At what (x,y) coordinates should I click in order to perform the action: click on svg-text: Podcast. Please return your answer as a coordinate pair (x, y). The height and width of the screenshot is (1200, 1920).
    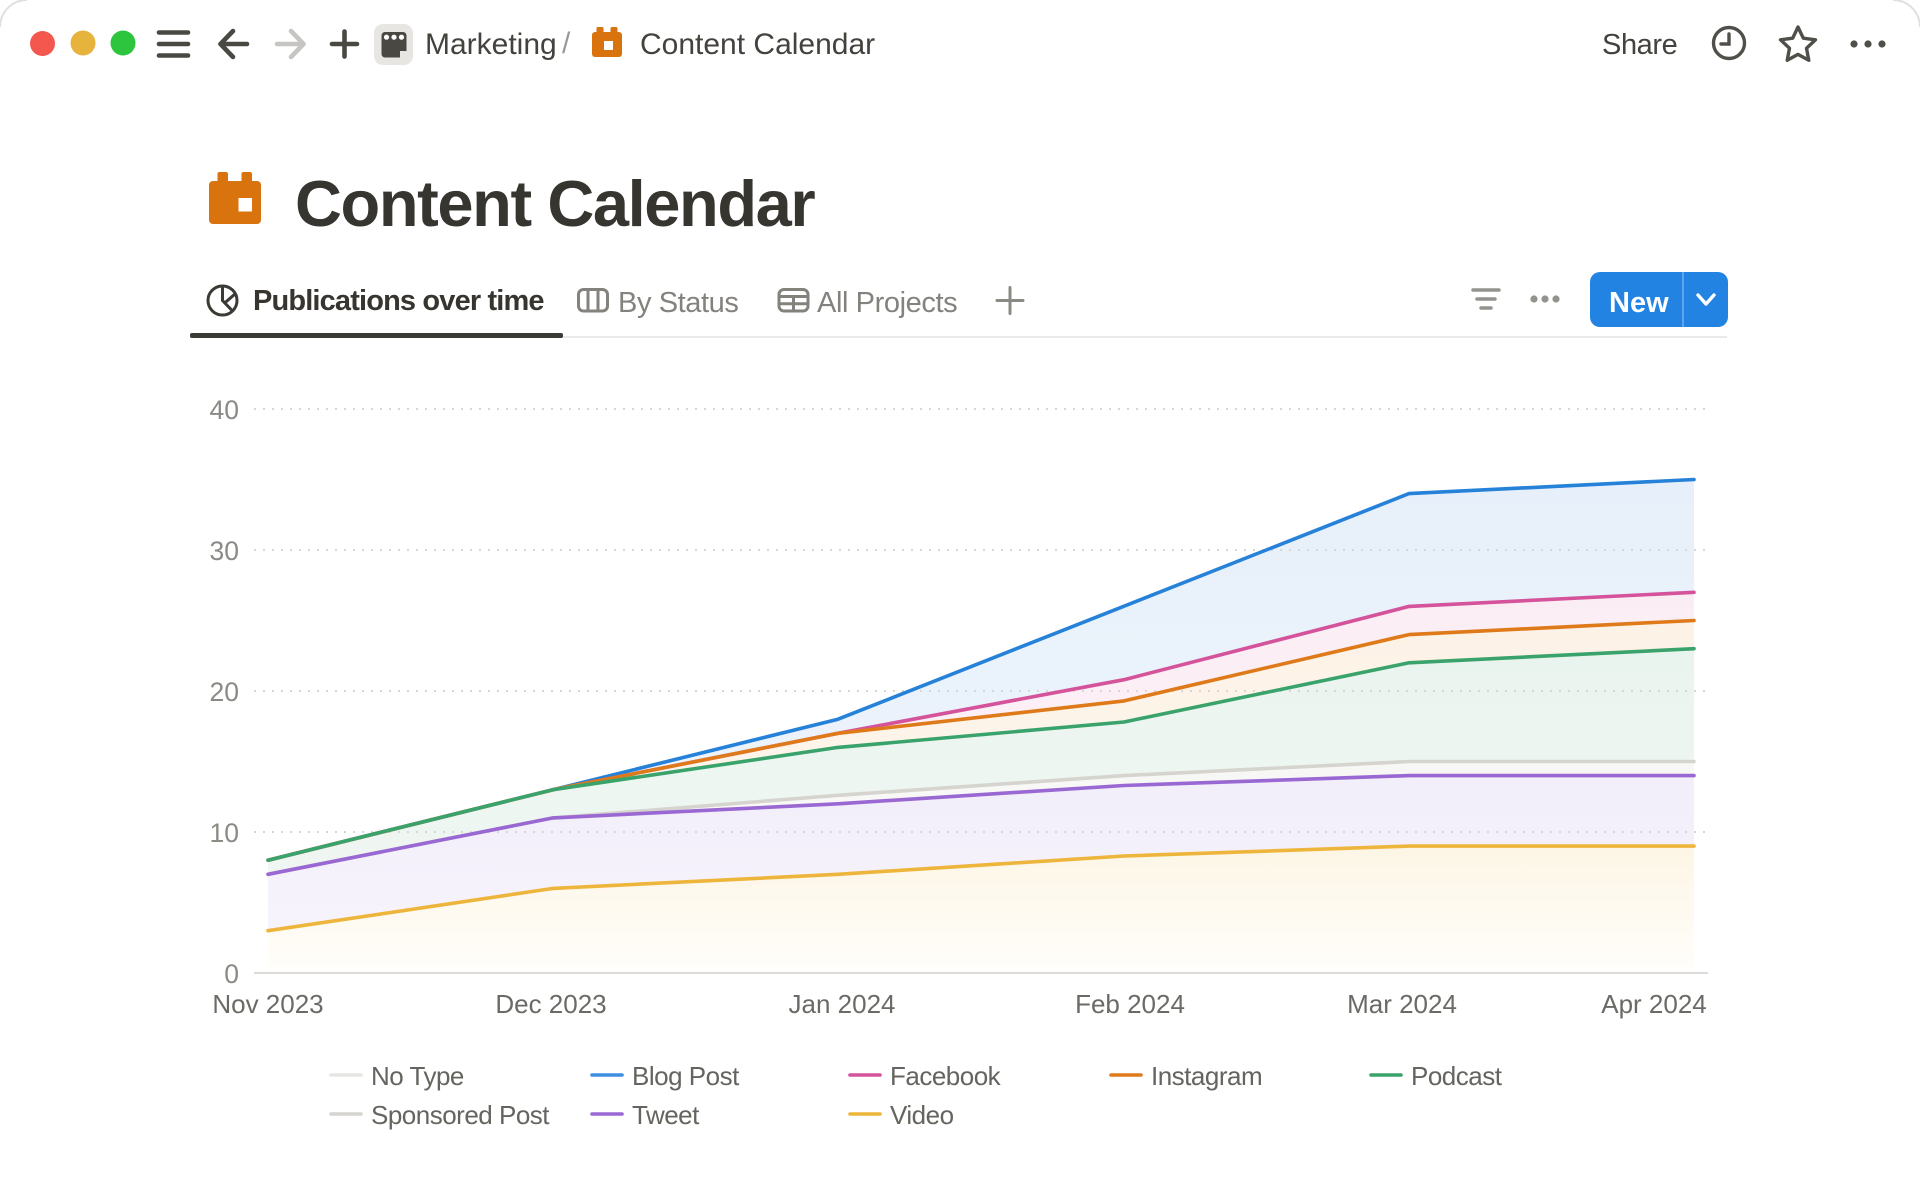
    Looking at the image, I should click on (1457, 1076).